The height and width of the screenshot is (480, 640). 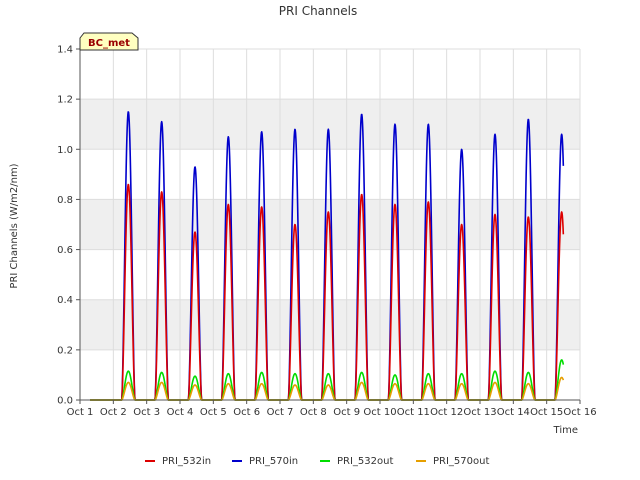 I want to click on legend-label: PRI_532in, so click(x=186, y=461).